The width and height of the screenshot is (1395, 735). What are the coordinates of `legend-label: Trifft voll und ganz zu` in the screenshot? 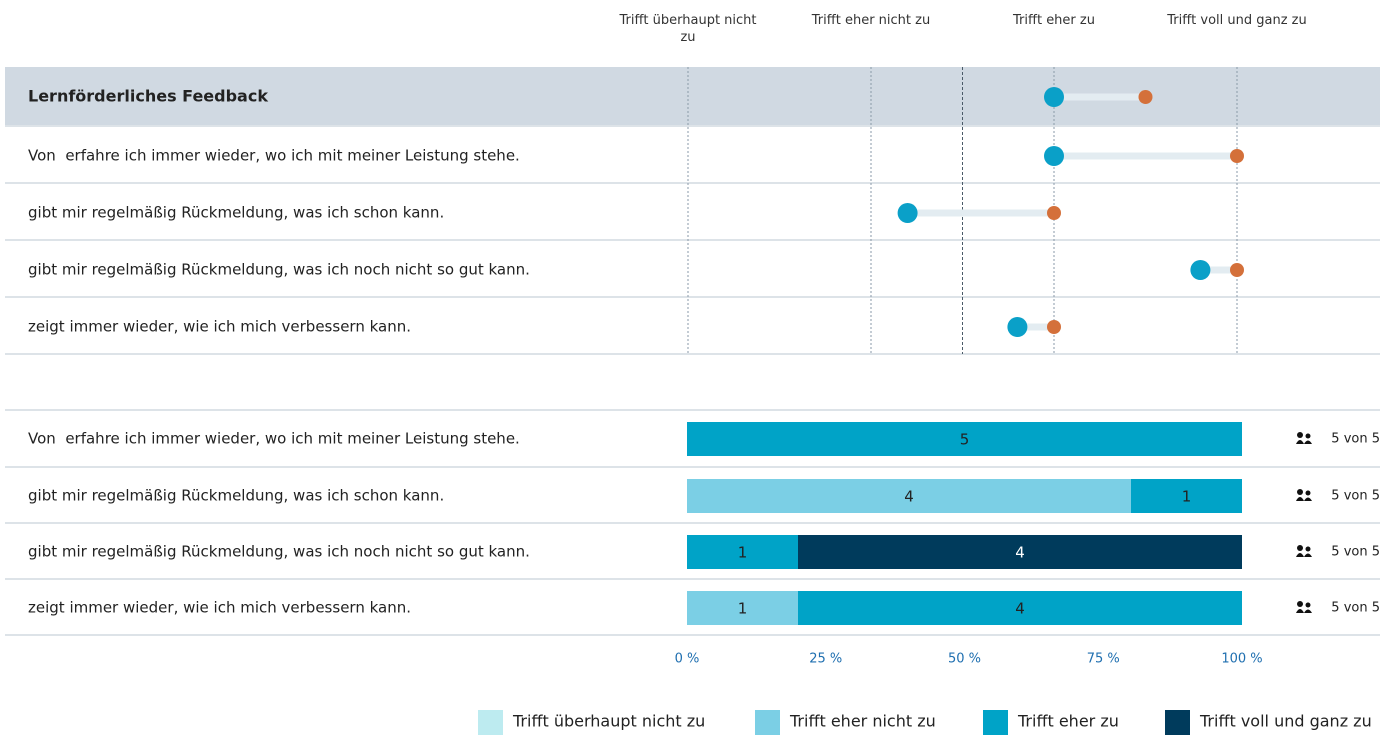 It's located at (1285, 721).